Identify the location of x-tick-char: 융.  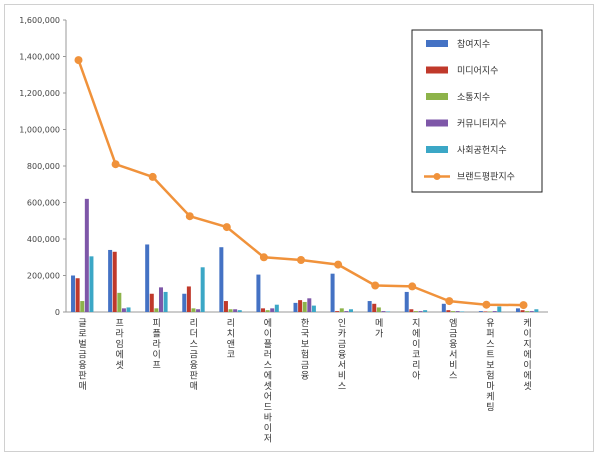
(194, 365).